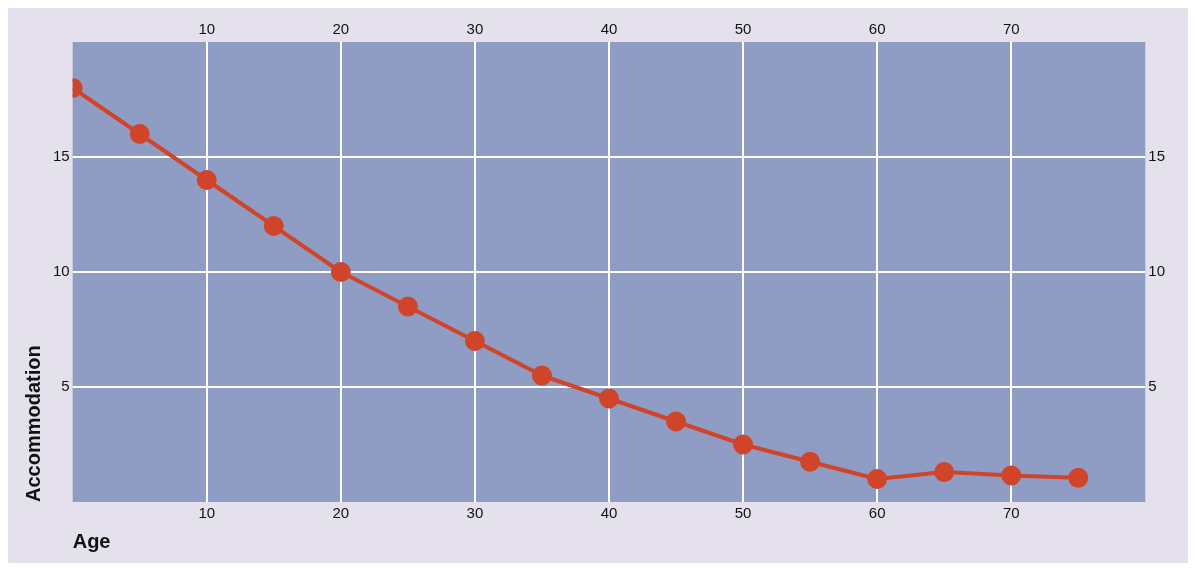 The width and height of the screenshot is (1196, 571). Describe the element at coordinates (61, 156) in the screenshot. I see `y-tick-label: 15` at that location.